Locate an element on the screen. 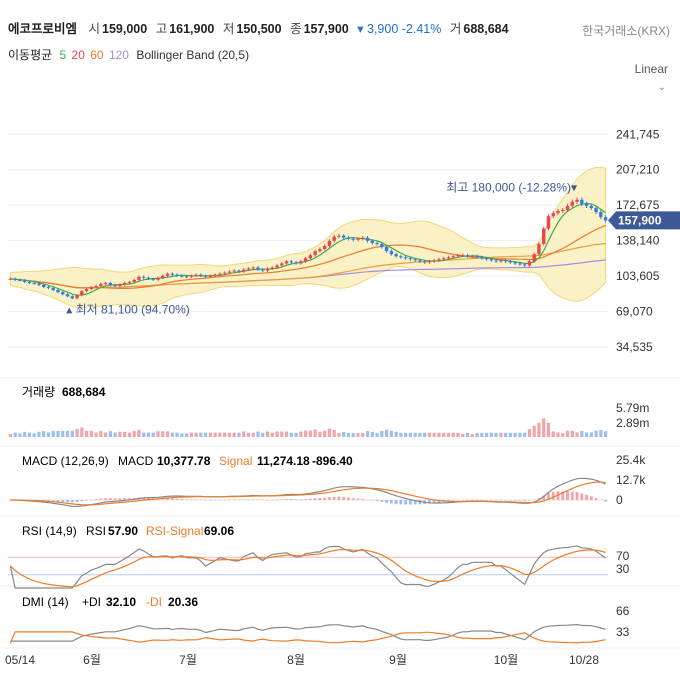  rsi-line is located at coordinates (307, 567).